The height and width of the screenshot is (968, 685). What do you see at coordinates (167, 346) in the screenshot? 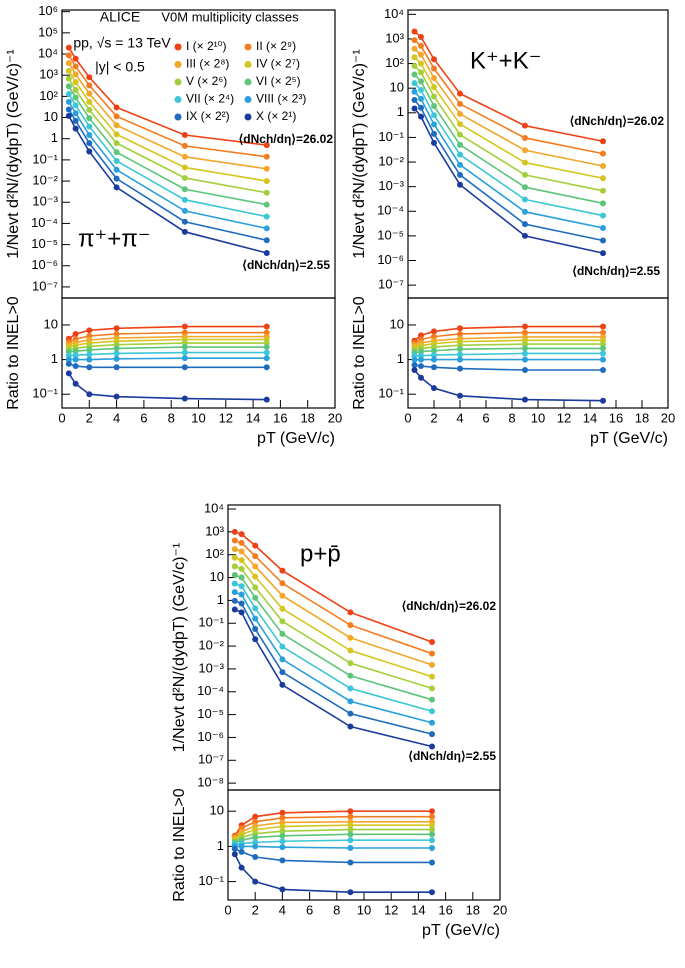
I see `series-line` at bounding box center [167, 346].